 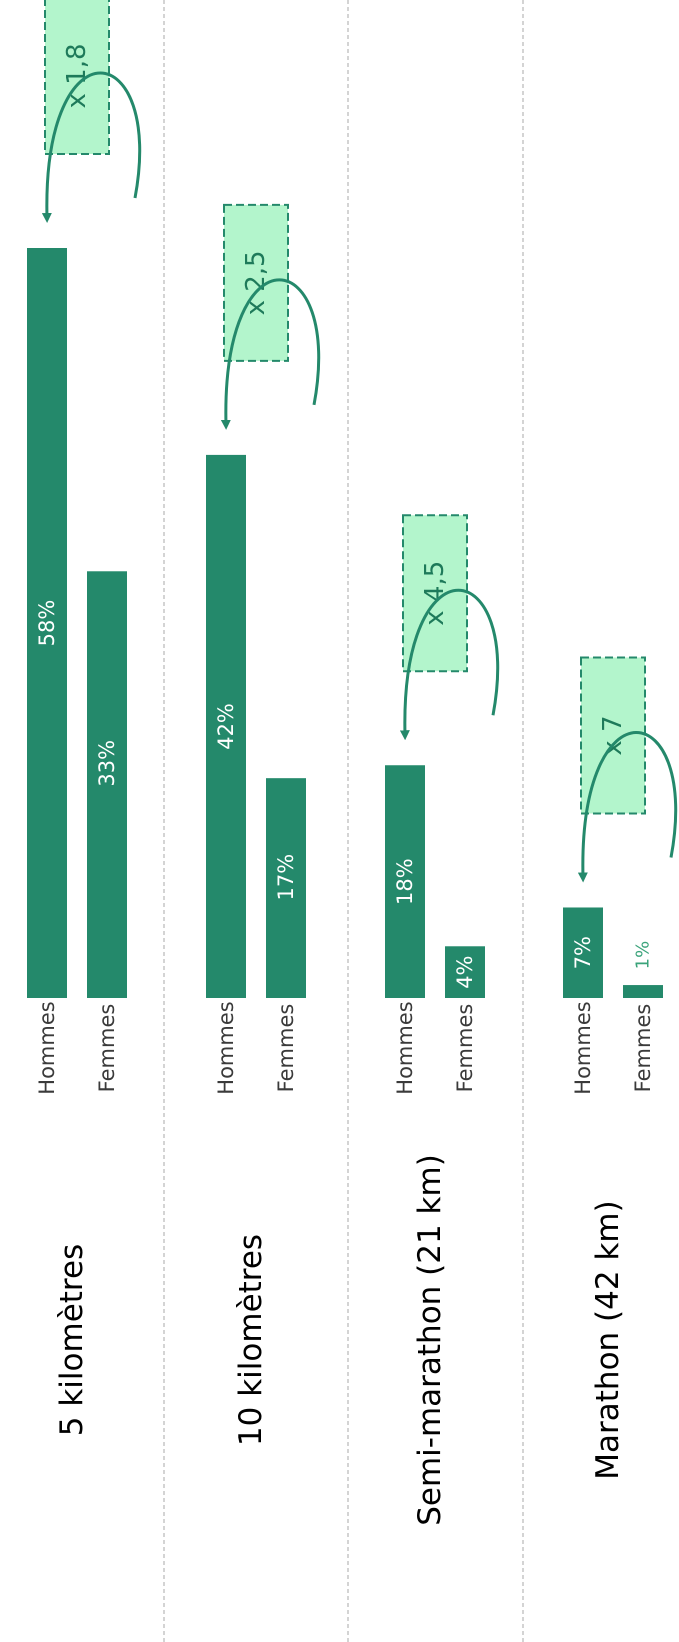 I want to click on value-label-femmes: 17%, so click(x=286, y=877).